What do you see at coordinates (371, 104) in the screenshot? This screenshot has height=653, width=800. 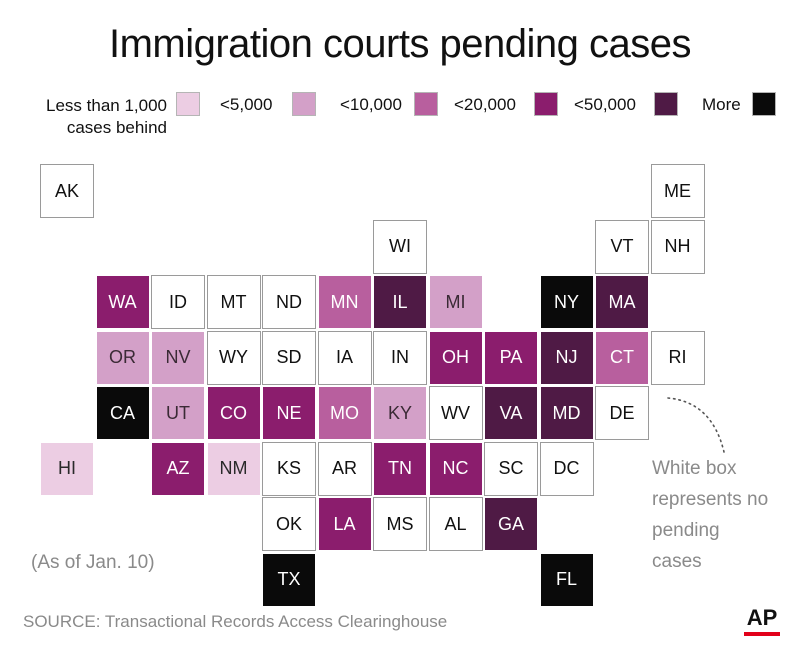 I see `legend-label-lt10000: <10,000` at bounding box center [371, 104].